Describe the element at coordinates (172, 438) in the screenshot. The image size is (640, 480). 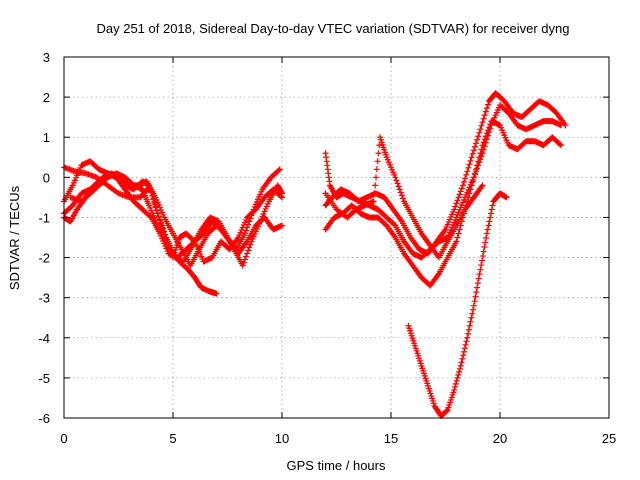
I see `x-tick-label: 5` at that location.